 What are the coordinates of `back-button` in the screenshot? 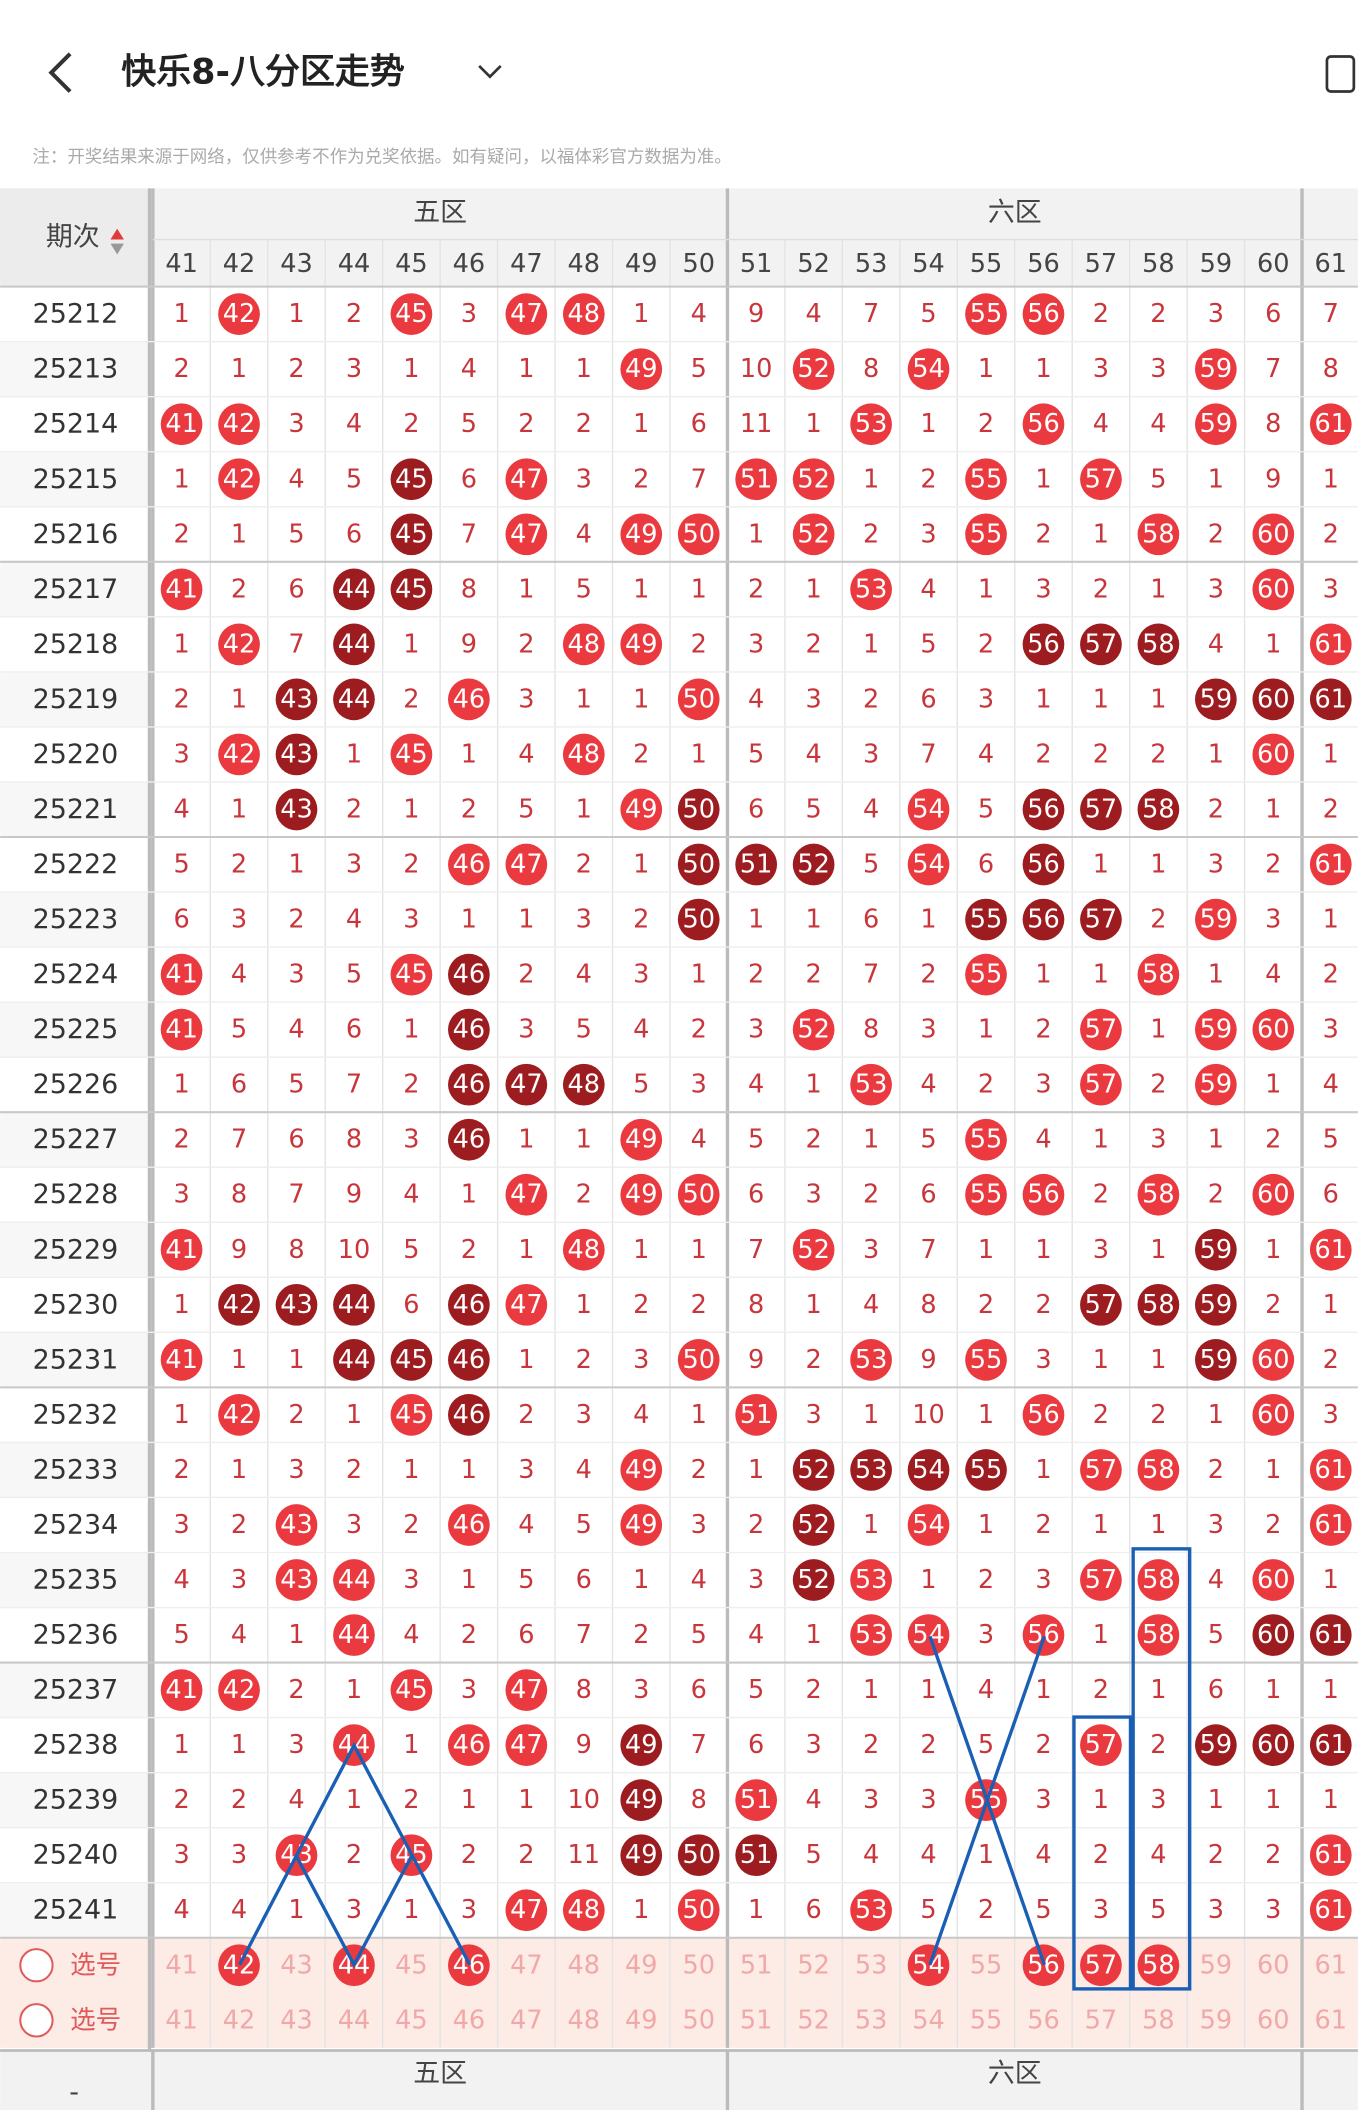 It's located at (60, 72).